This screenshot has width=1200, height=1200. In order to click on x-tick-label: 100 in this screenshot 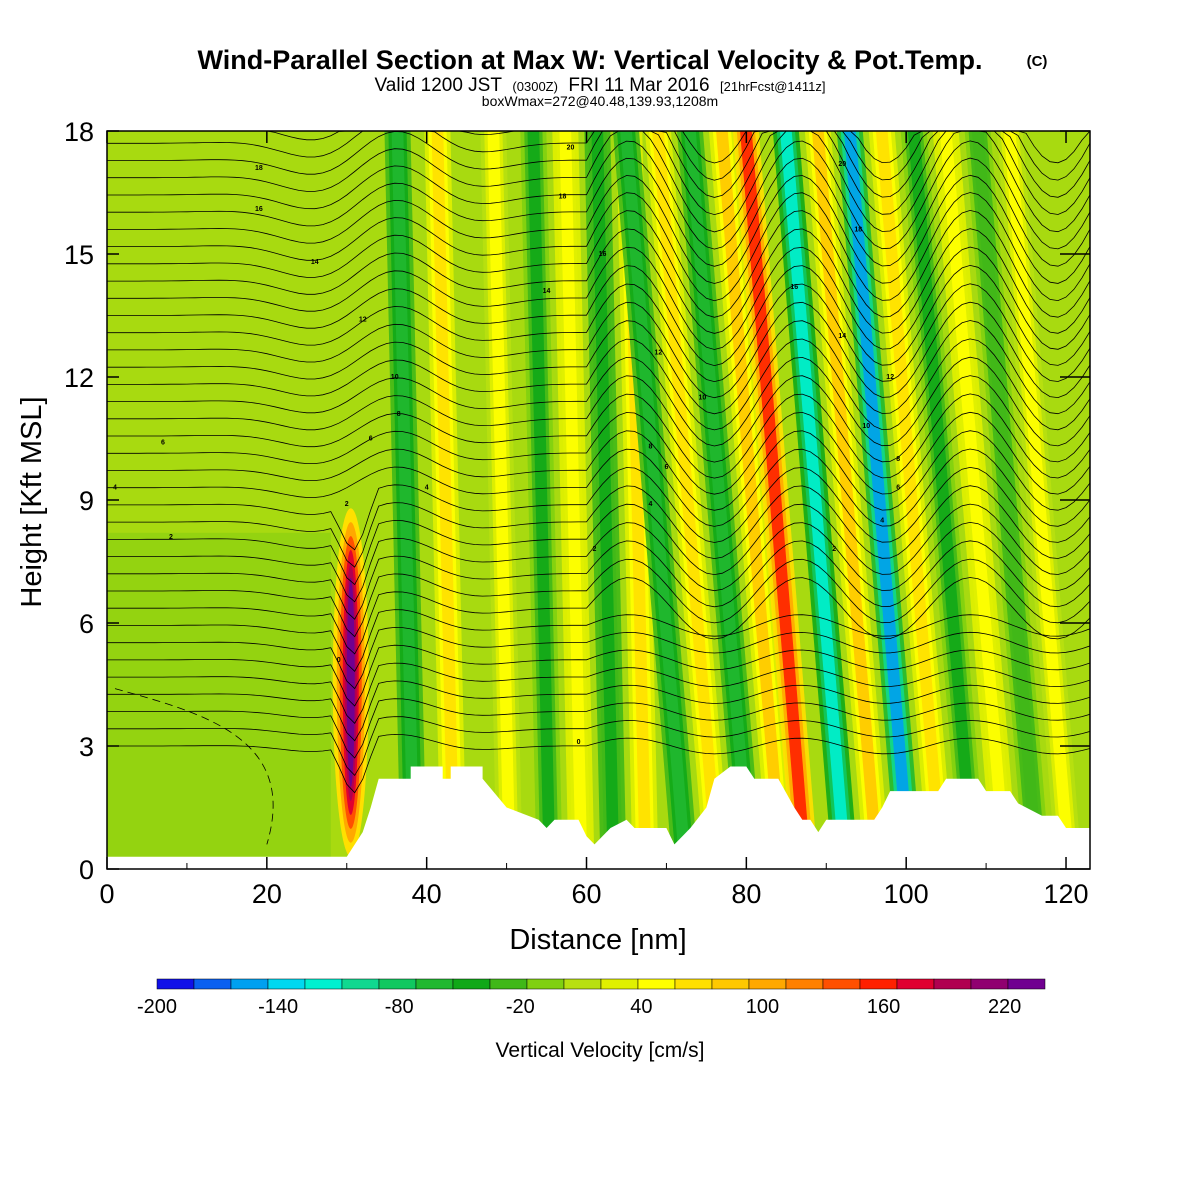, I will do `click(906, 894)`.